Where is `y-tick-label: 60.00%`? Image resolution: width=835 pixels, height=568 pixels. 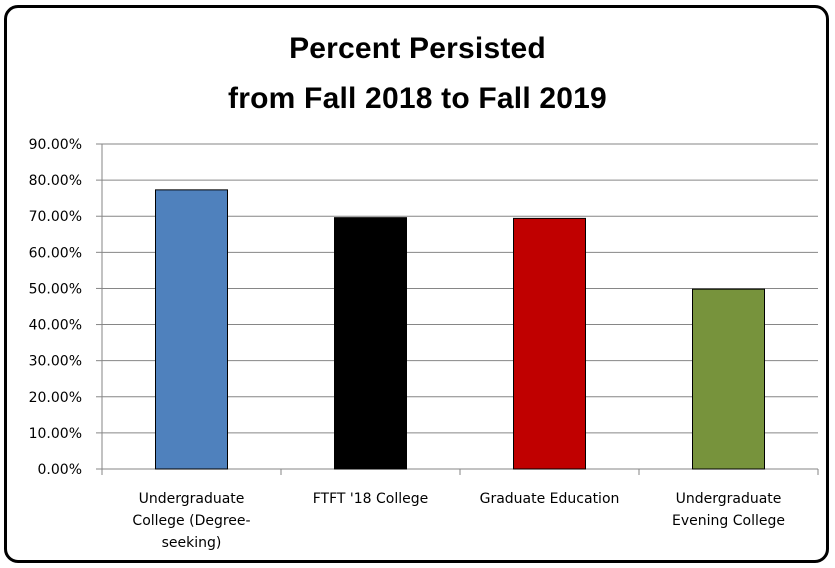 y-tick-label: 60.00% is located at coordinates (55, 253).